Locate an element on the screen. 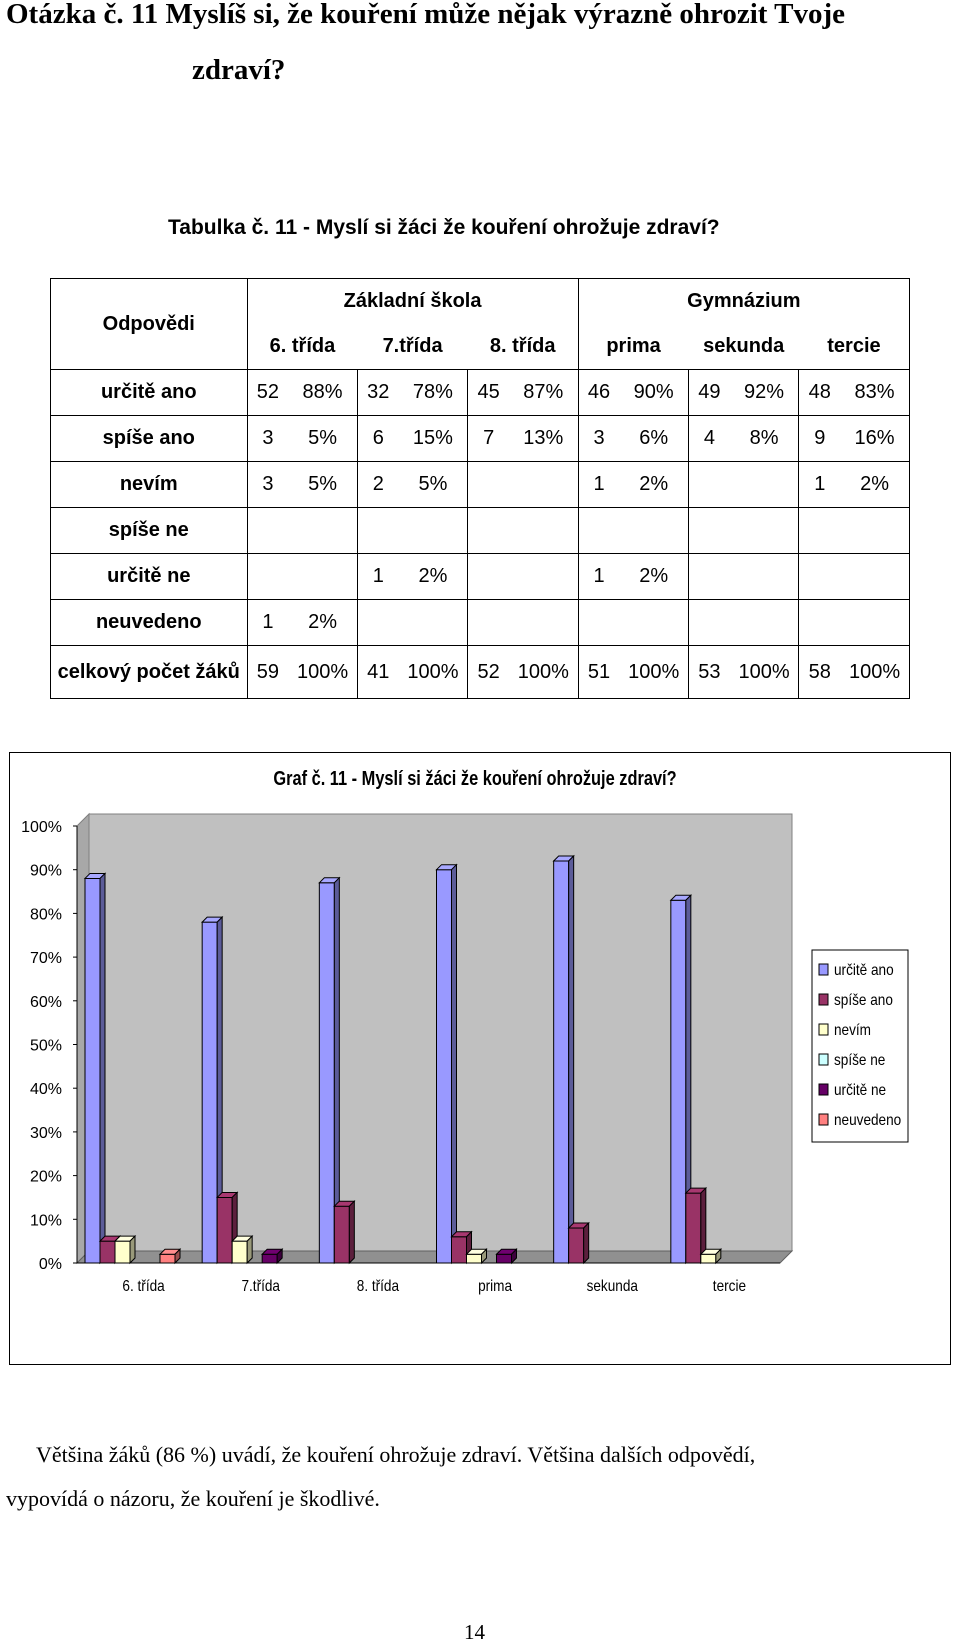 This screenshot has height=1648, width=960. x-tick-label: 7.třída is located at coordinates (260, 1286).